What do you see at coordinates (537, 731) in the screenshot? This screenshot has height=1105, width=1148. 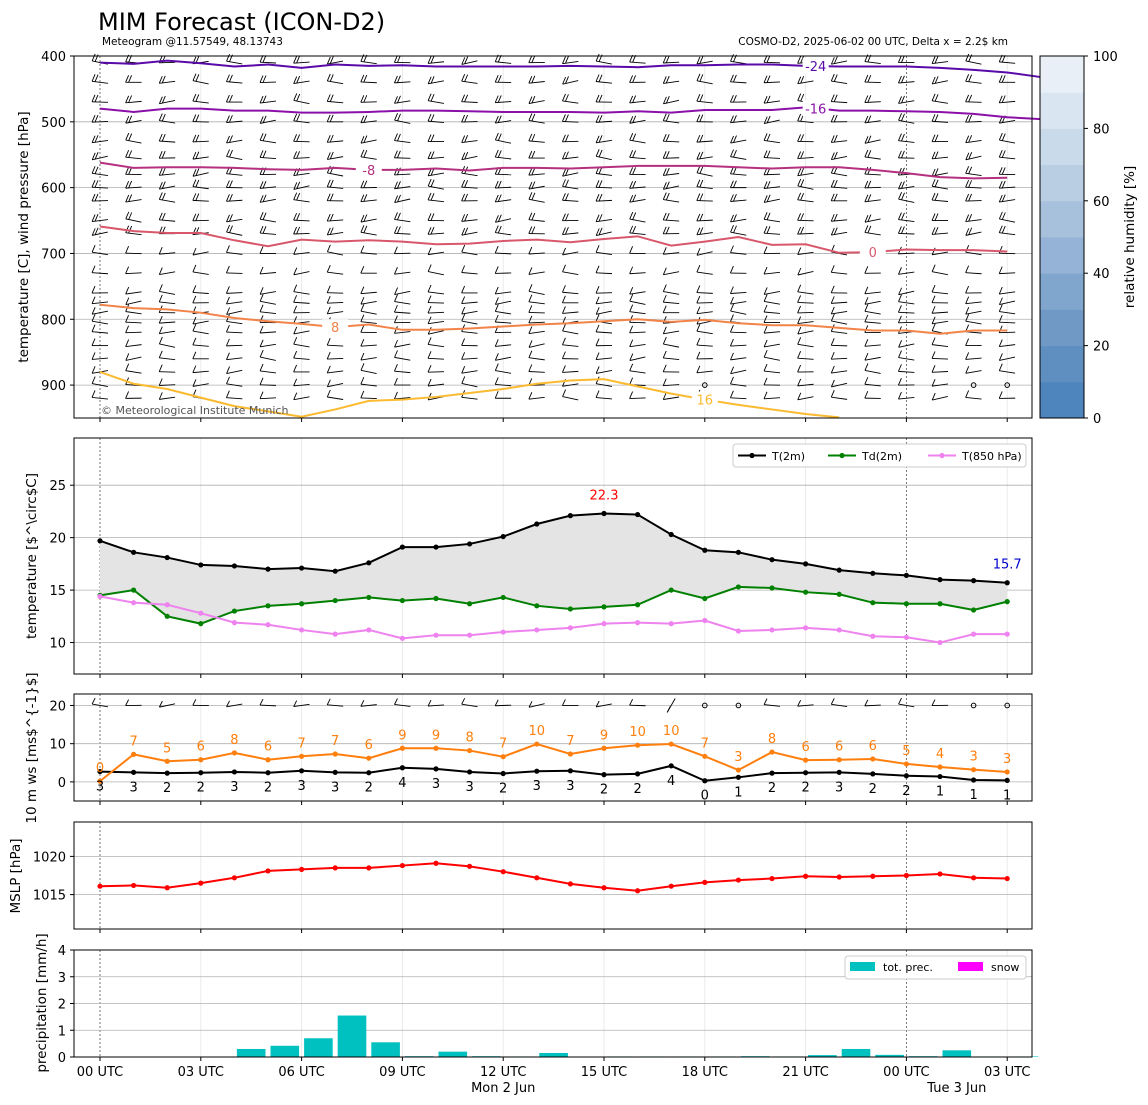 I see `gust-wind-label: 10` at bounding box center [537, 731].